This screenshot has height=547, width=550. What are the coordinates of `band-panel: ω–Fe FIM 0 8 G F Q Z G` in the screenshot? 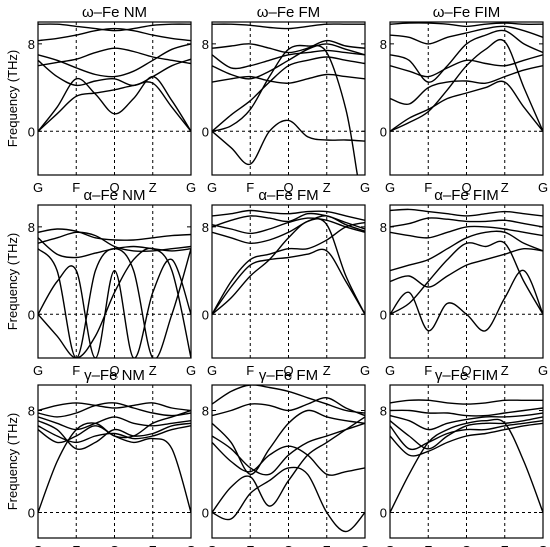 It's located at (464, 99).